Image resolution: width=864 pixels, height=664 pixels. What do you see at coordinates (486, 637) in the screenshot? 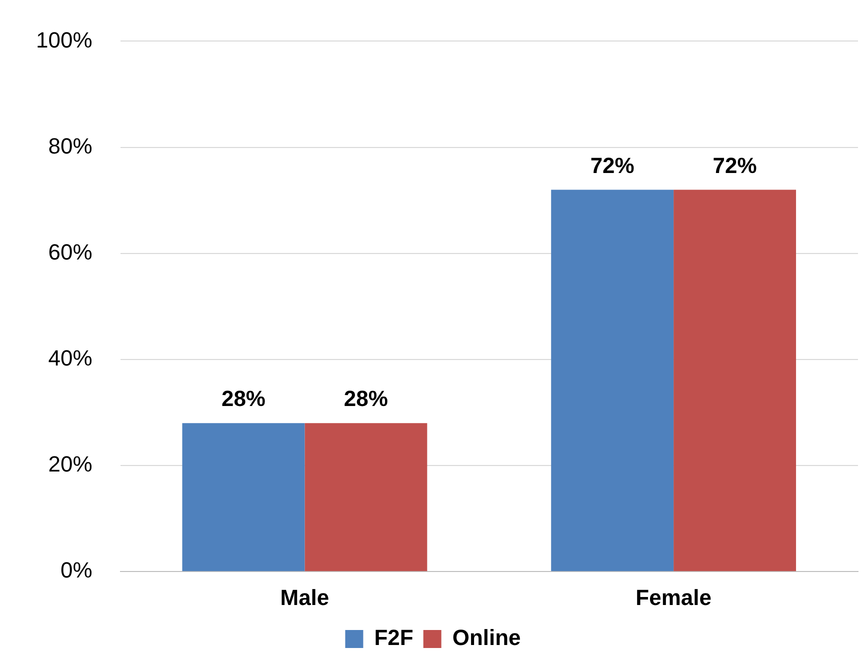
I see `legend-label: Online` at bounding box center [486, 637].